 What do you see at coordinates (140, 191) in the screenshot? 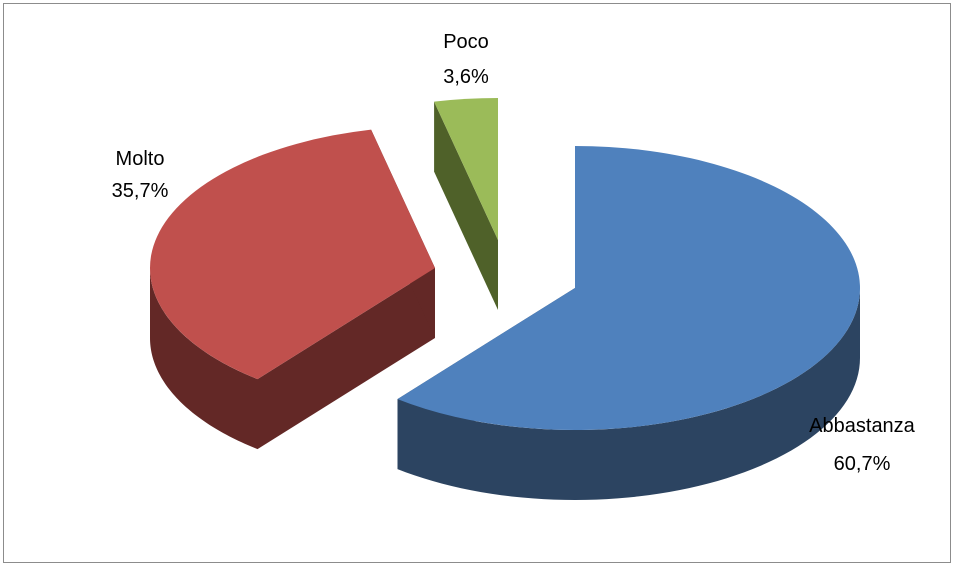
I see `label-molto-value: 35,7%` at bounding box center [140, 191].